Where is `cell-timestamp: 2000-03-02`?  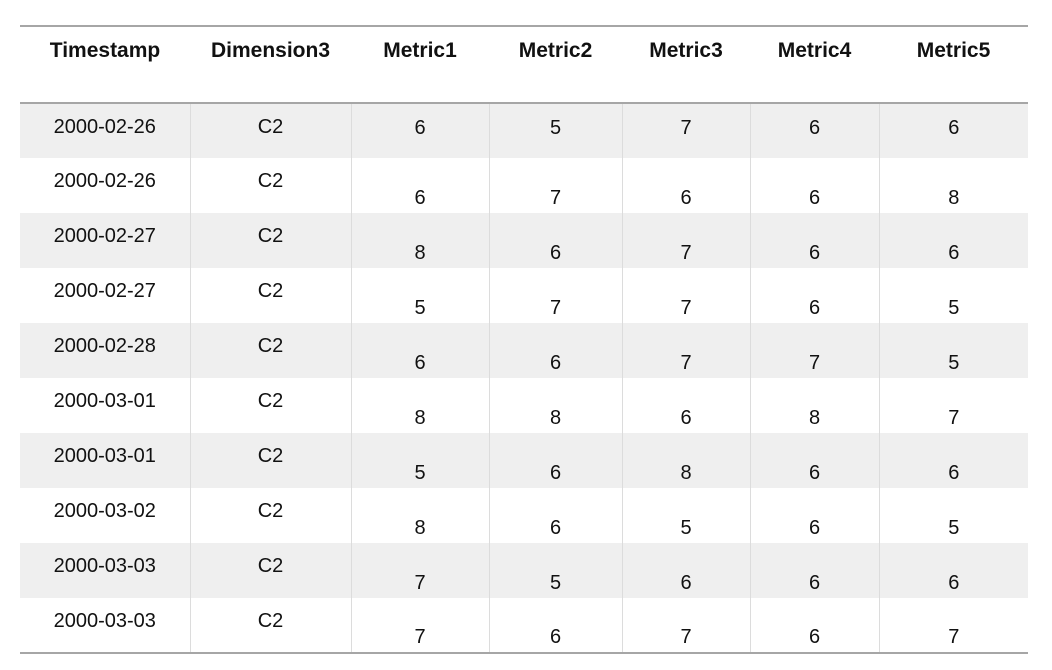
cell-timestamp: 2000-03-02 is located at coordinates (104, 511).